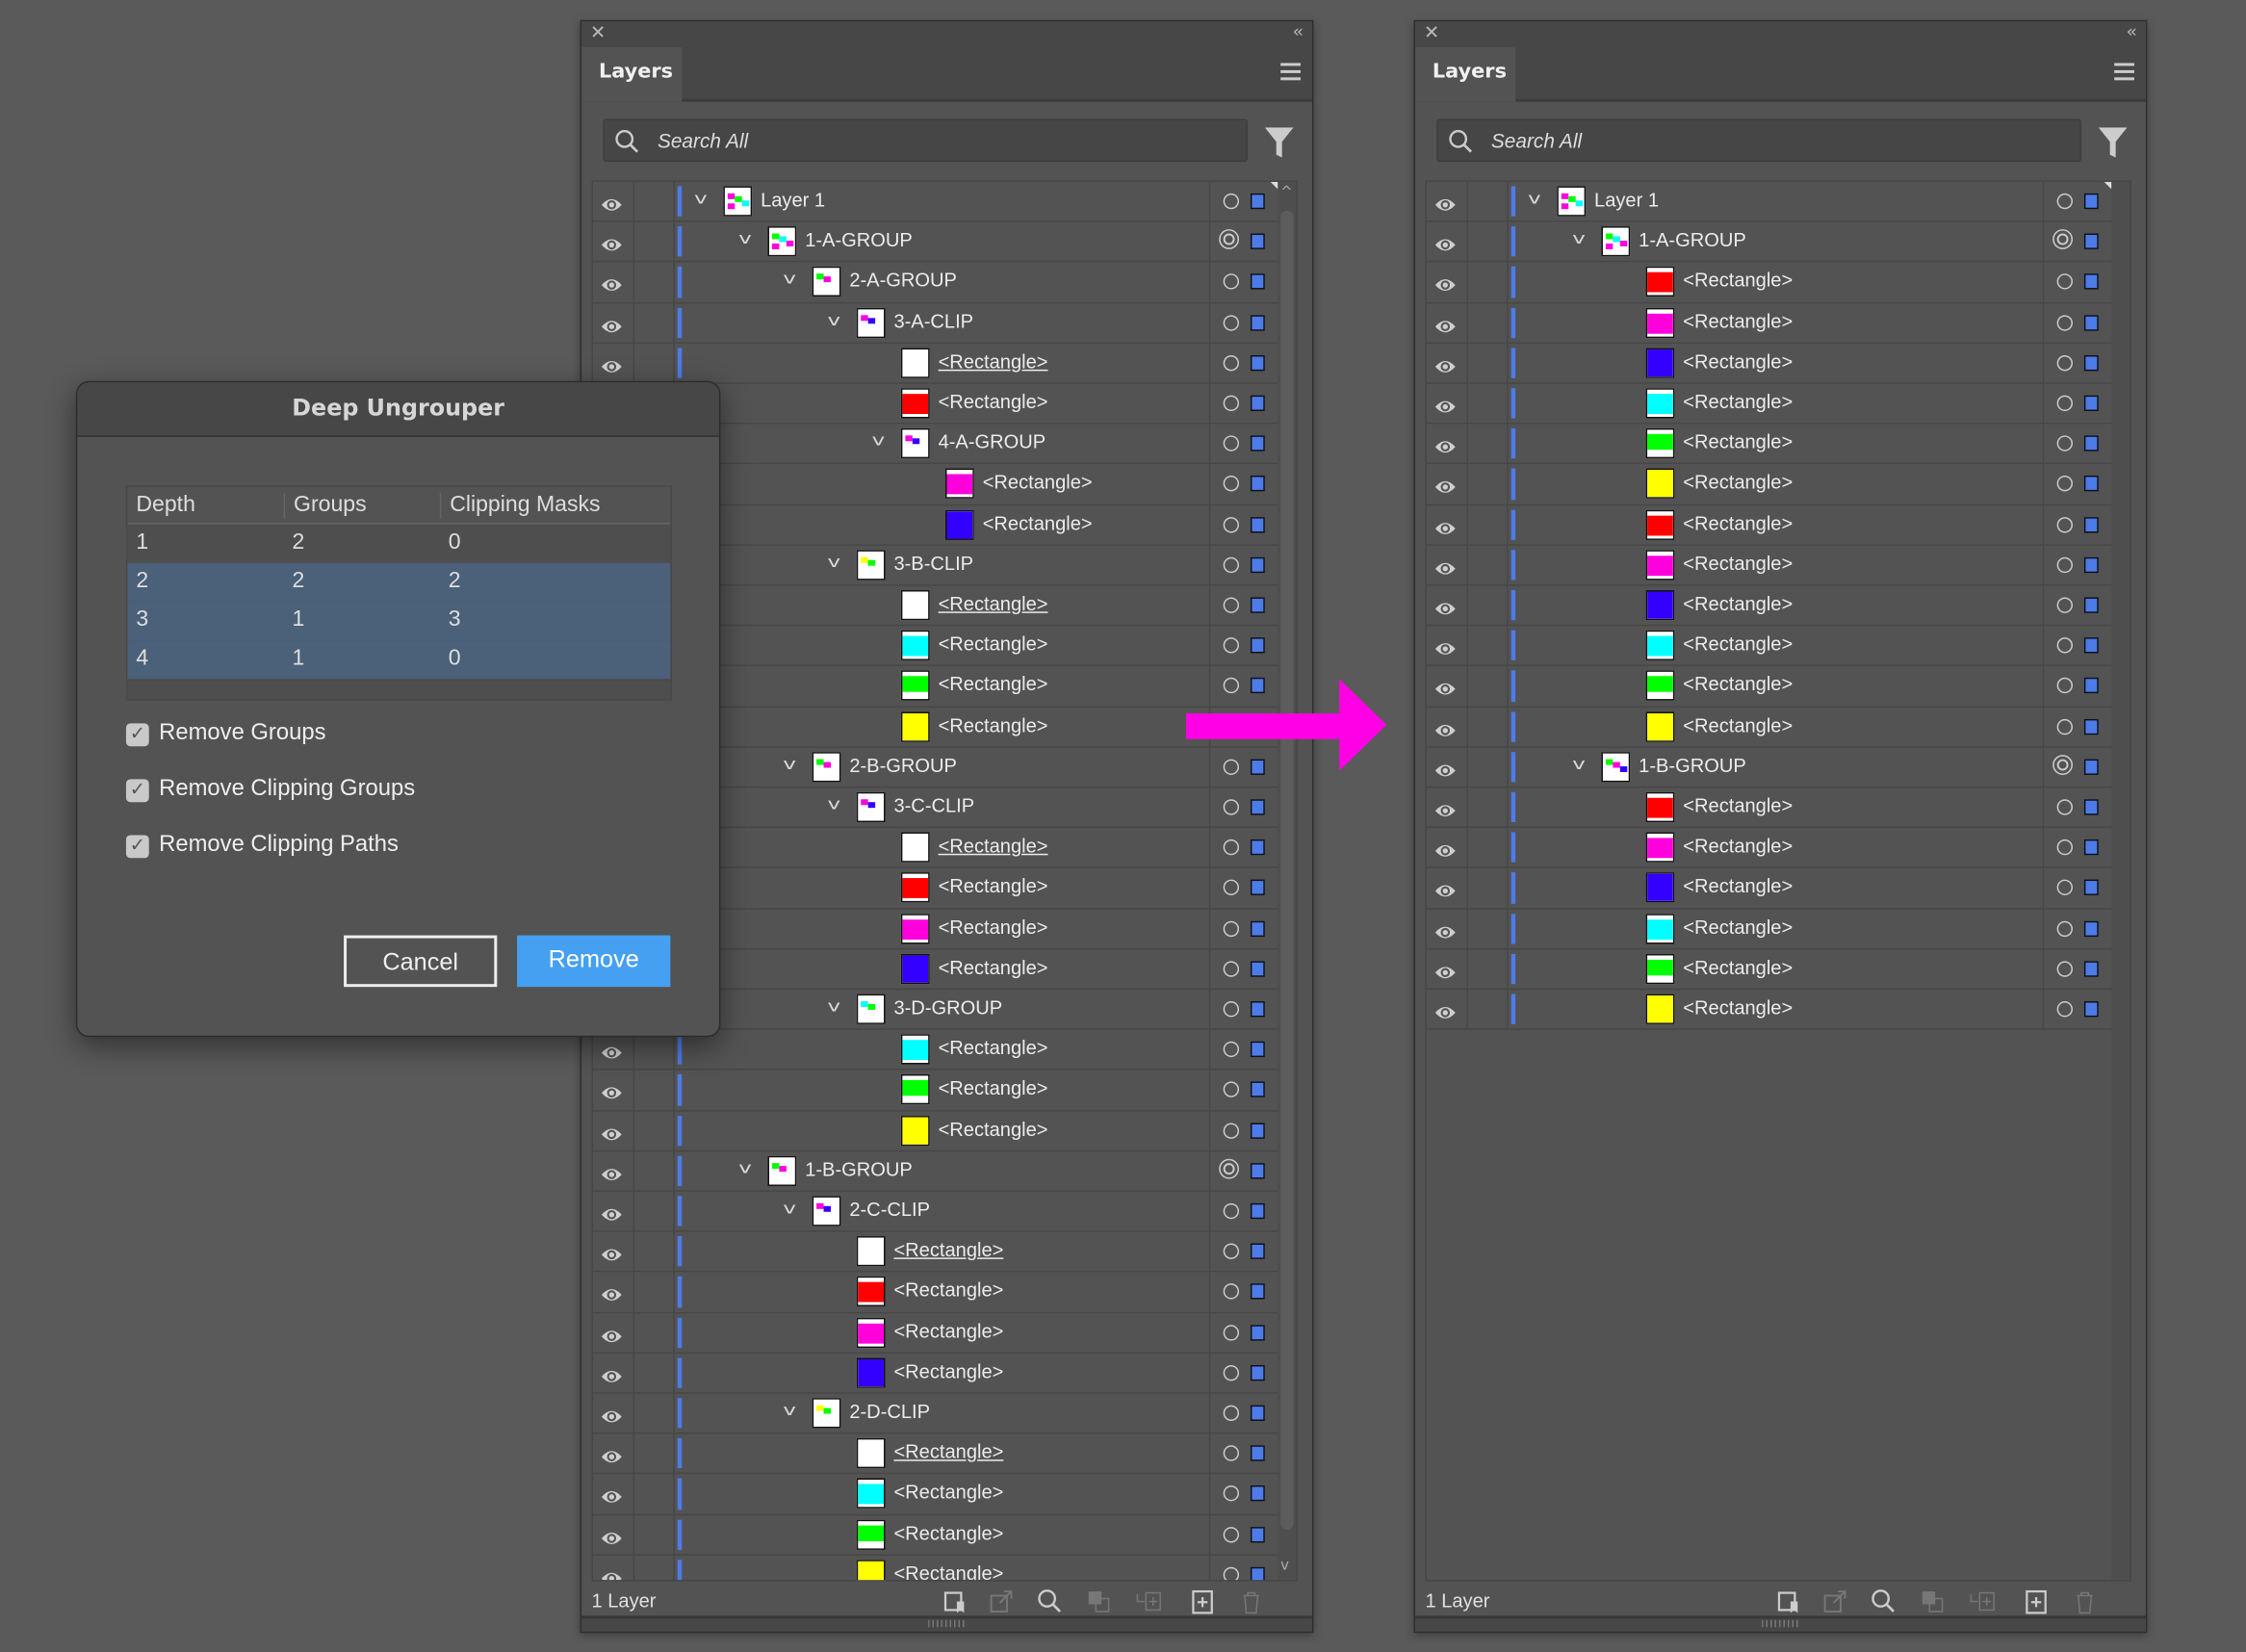 The image size is (2246, 1652). What do you see at coordinates (935, 323) in the screenshot?
I see `layer-row: v 3-A-CLIP` at bounding box center [935, 323].